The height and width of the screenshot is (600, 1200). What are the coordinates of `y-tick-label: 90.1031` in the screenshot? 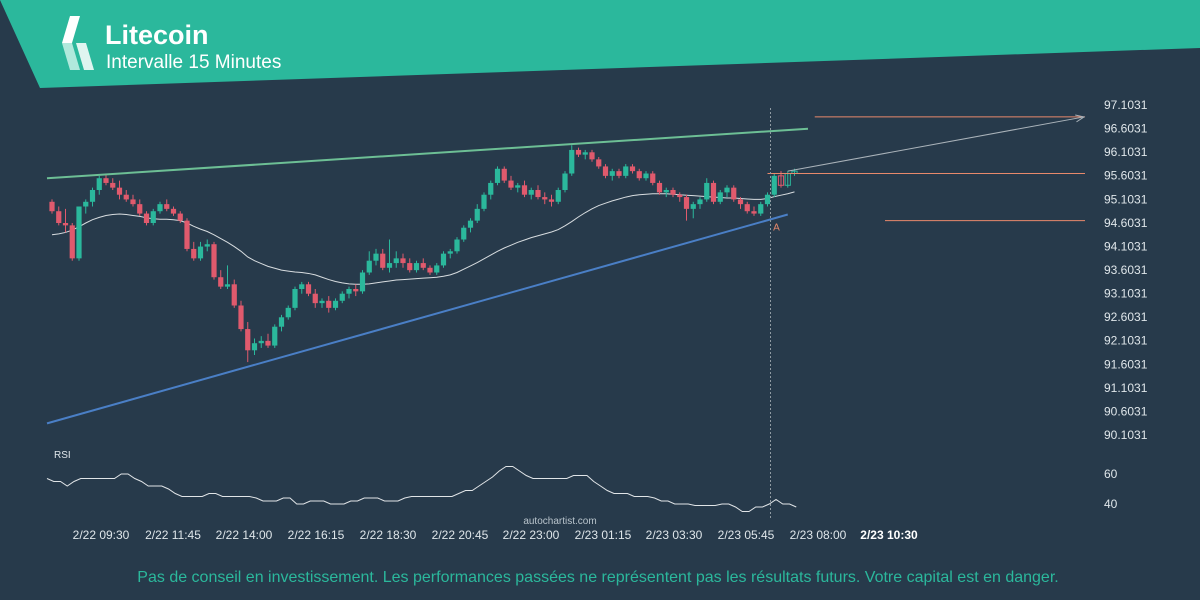 It's located at (1126, 435).